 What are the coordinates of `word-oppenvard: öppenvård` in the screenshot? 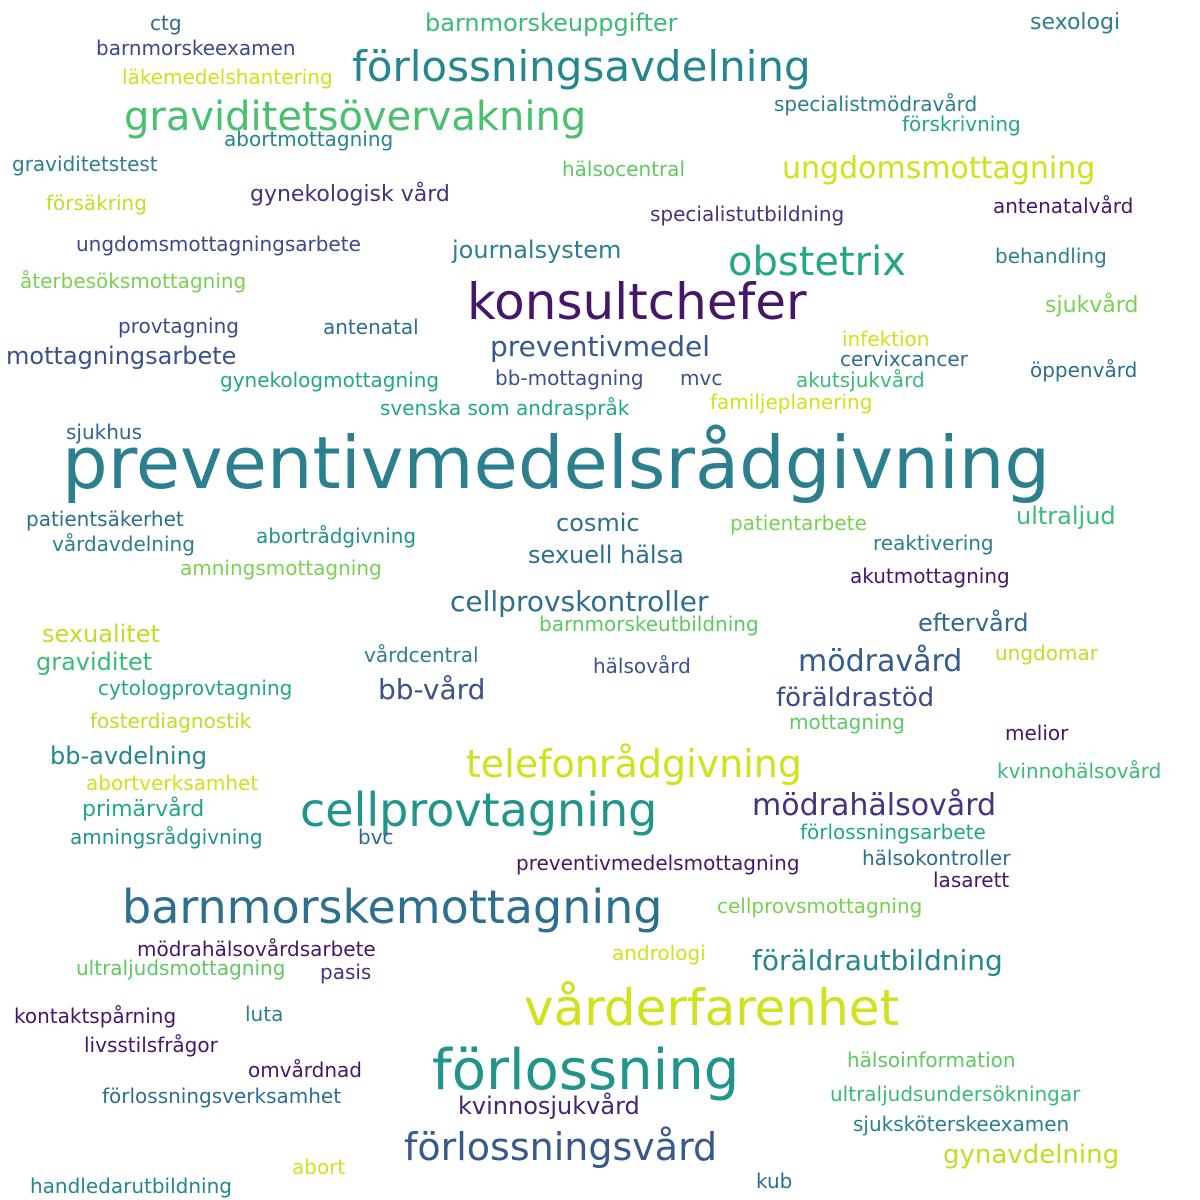 It's located at (1084, 370).